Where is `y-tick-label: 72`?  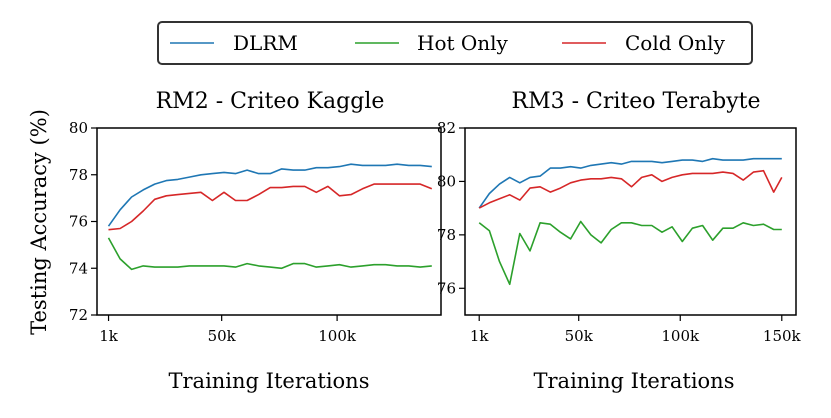 y-tick-label: 72 is located at coordinates (78, 315).